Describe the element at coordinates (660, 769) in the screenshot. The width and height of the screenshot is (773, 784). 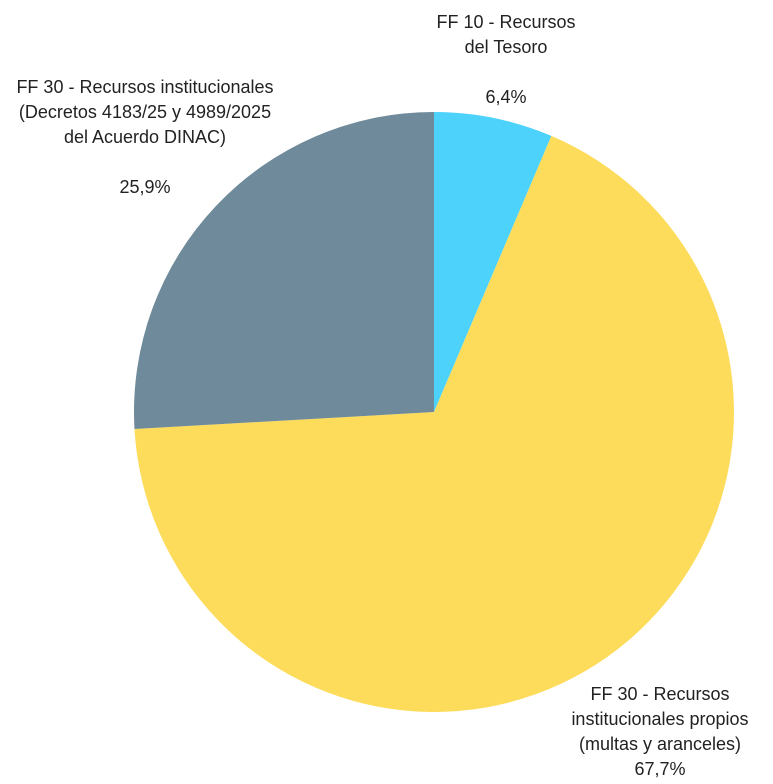
I see `slice-value-label: 67,7%` at that location.